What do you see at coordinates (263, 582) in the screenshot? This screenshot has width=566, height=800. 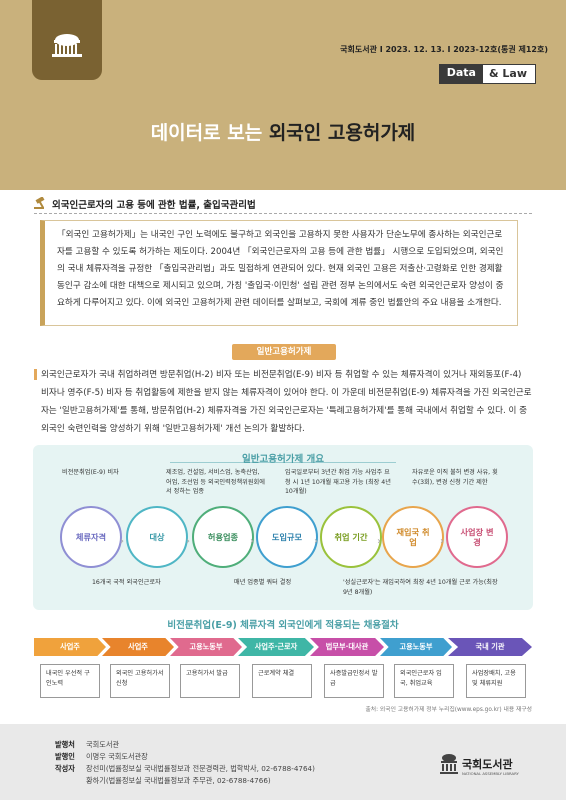 I see `note-annual-quota: 매년 업종별 쿼터 결정` at bounding box center [263, 582].